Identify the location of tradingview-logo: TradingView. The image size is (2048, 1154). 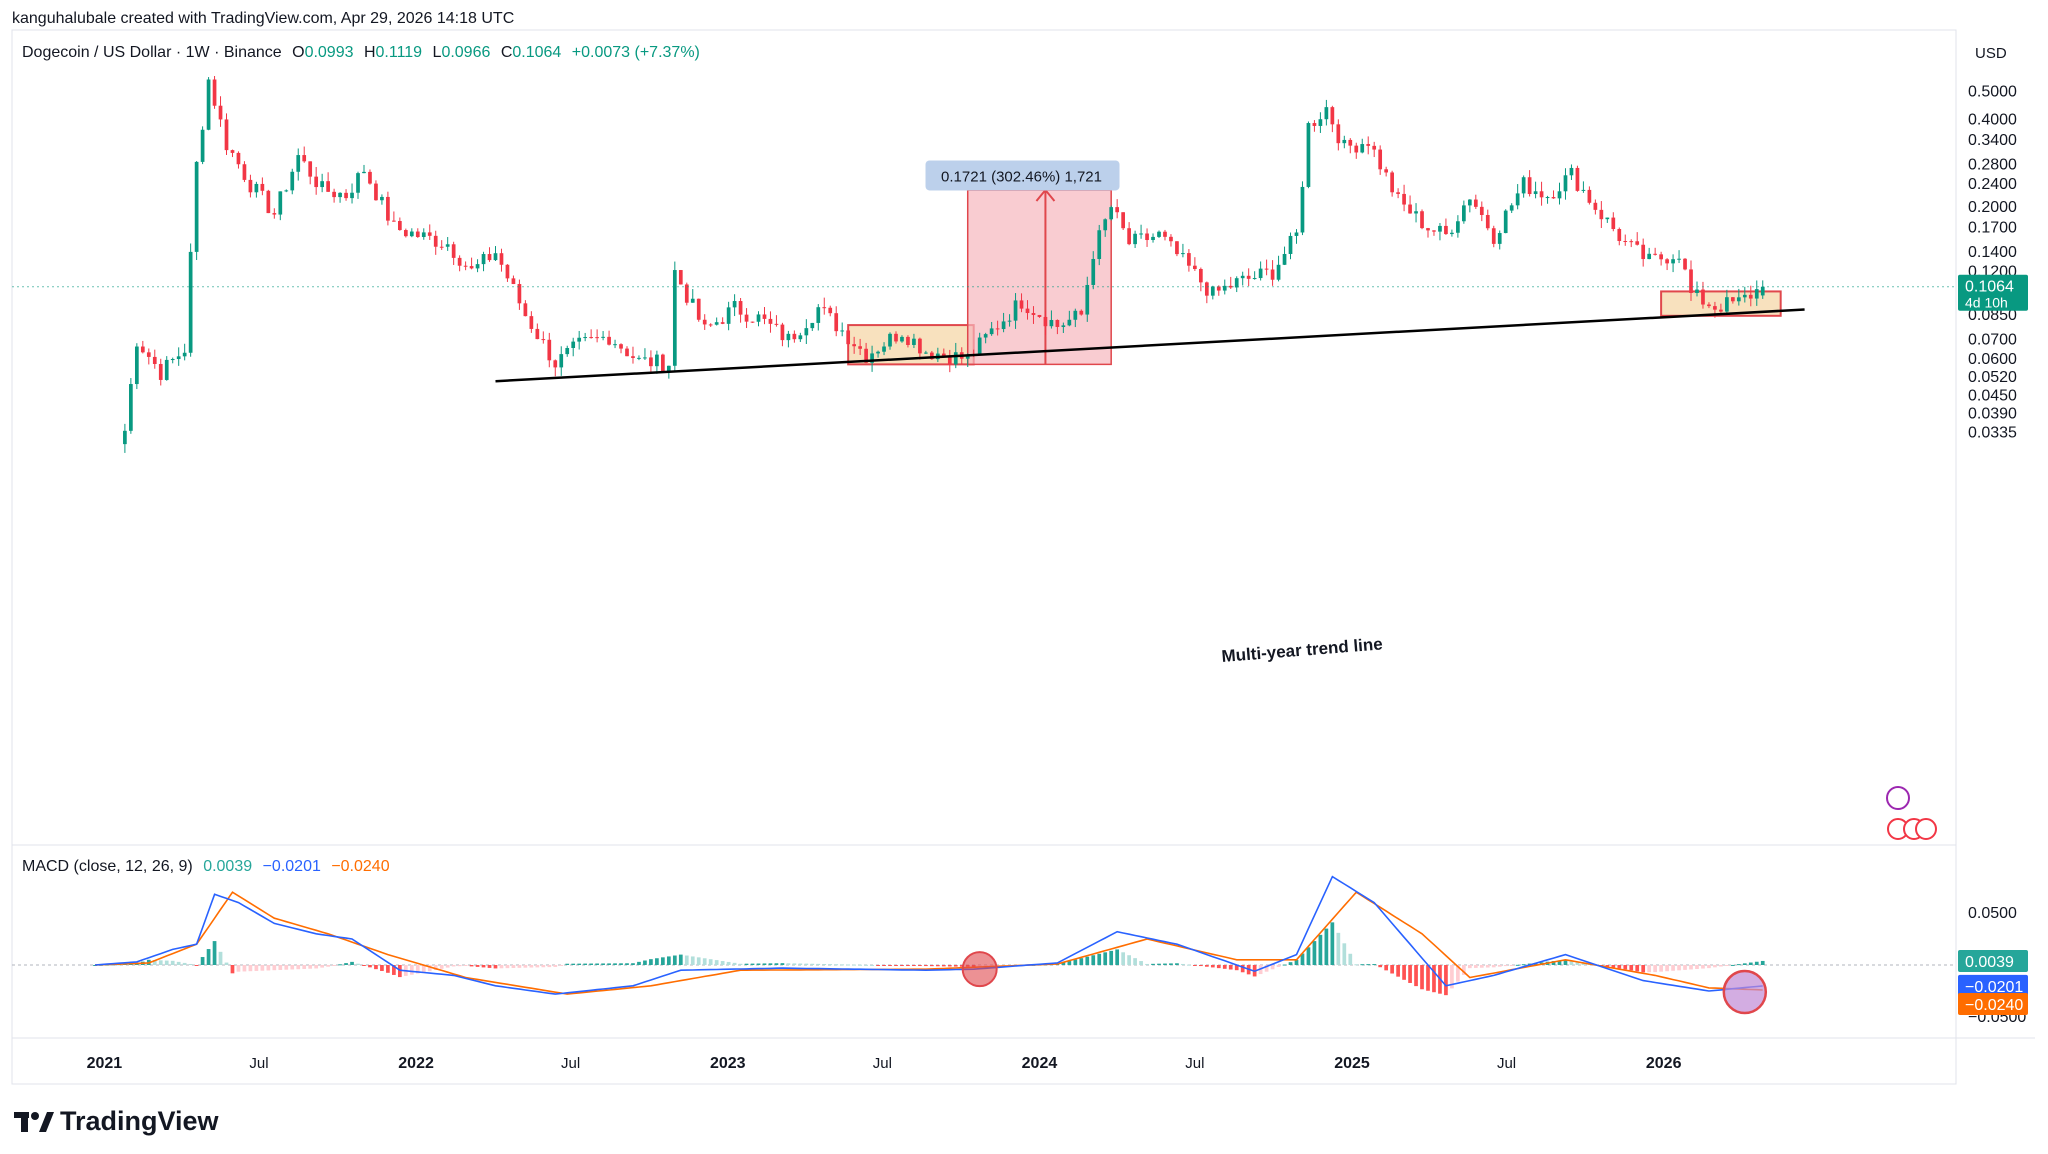
(116, 1121).